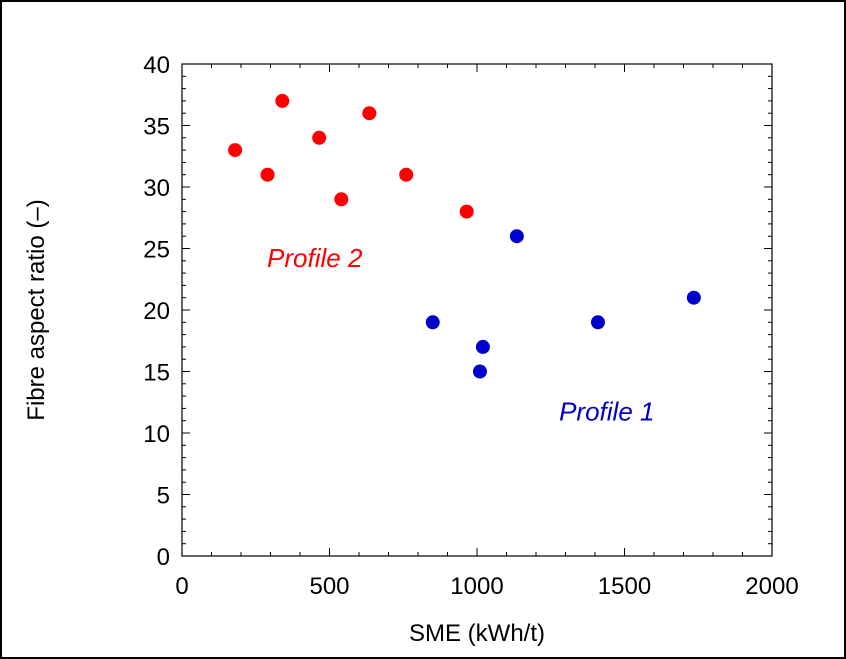  Describe the element at coordinates (156, 373) in the screenshot. I see `y-tick-label: 15` at that location.